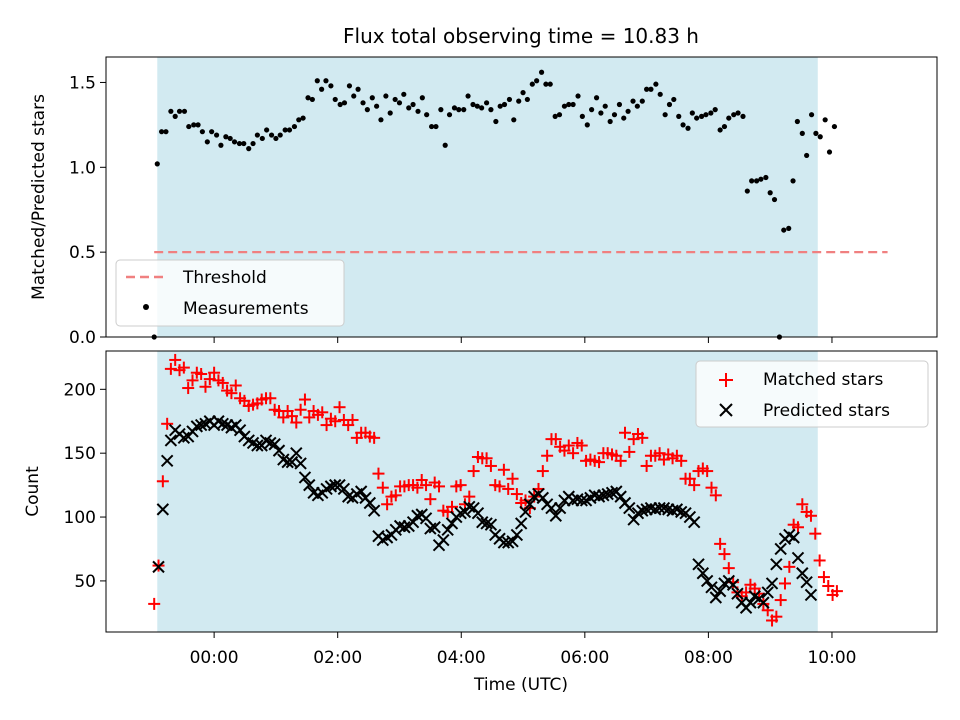  Describe the element at coordinates (82, 83) in the screenshot. I see `top-y-tick-label: 1.5` at that location.